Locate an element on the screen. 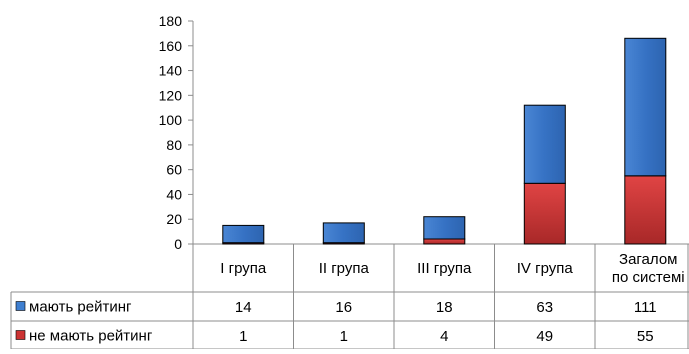 This screenshot has width=689, height=354. table-cell-value: 111 is located at coordinates (645, 307).